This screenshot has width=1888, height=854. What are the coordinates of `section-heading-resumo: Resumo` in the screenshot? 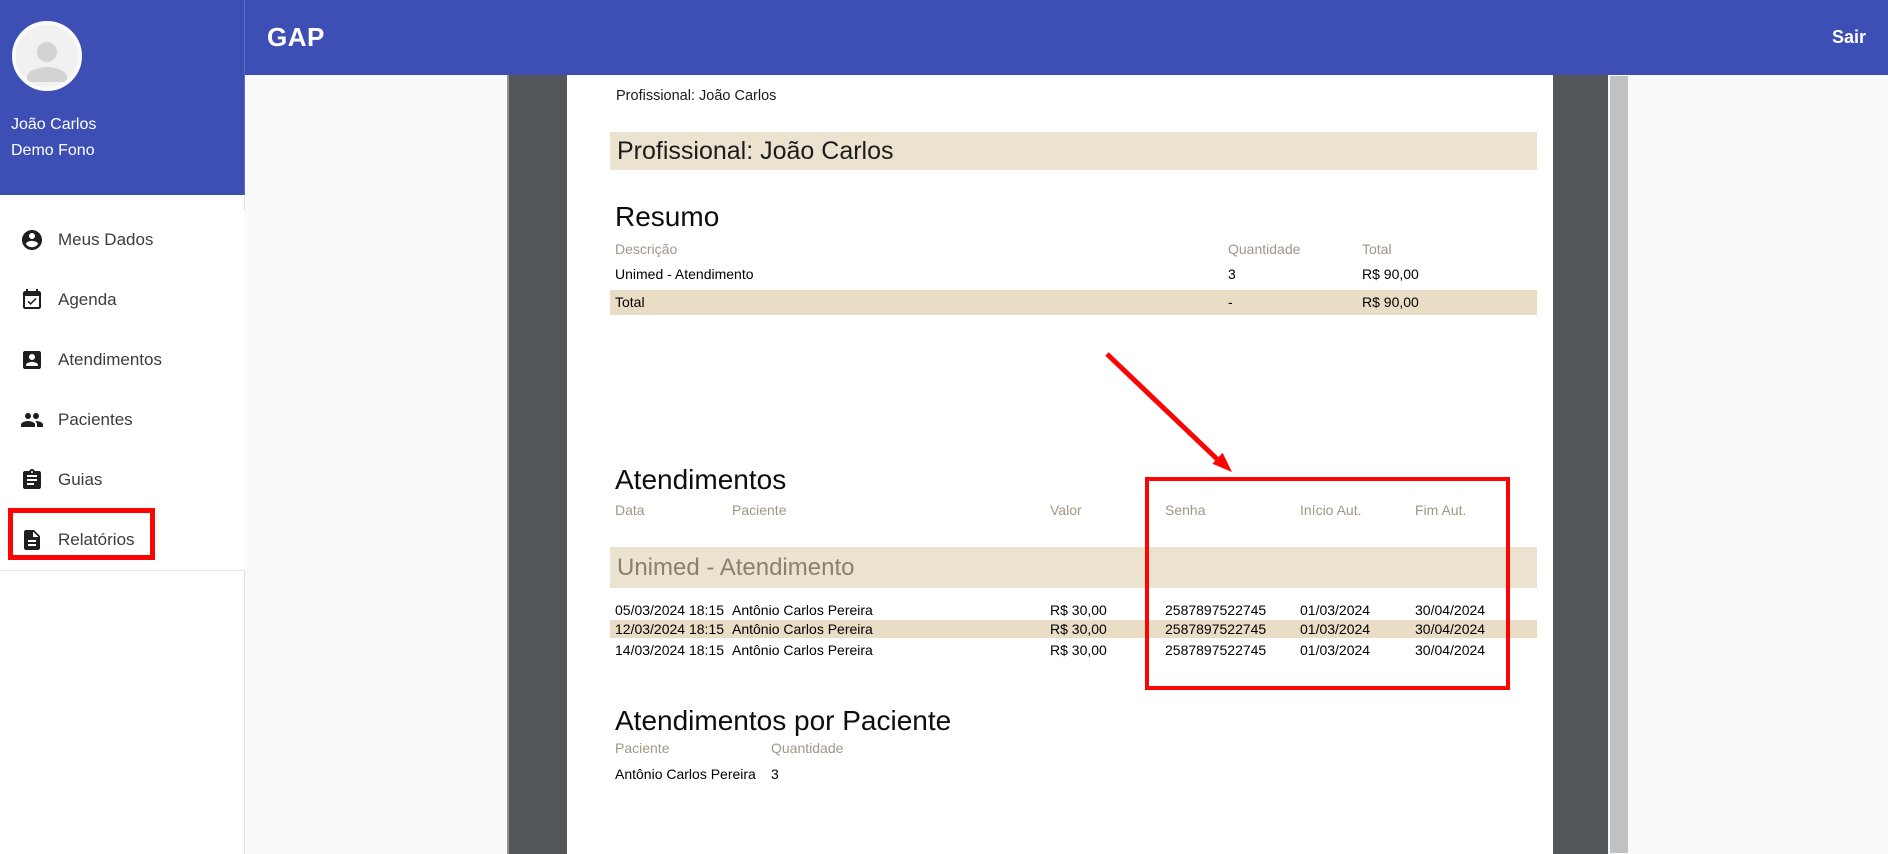 It's located at (667, 216).